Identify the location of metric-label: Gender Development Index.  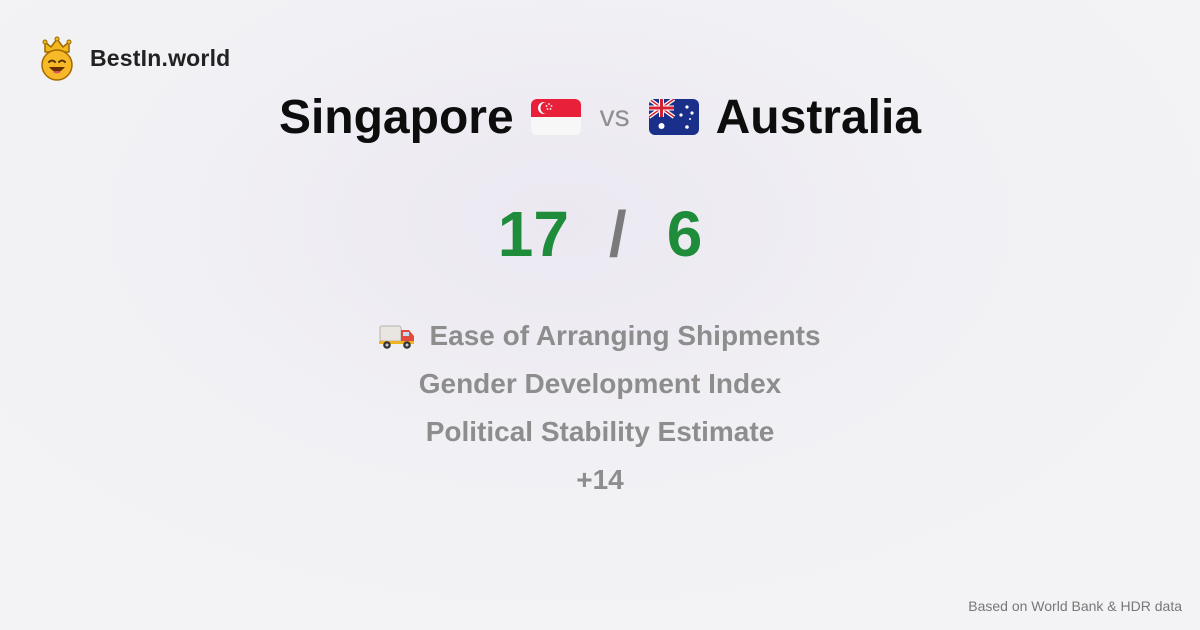
(600, 383).